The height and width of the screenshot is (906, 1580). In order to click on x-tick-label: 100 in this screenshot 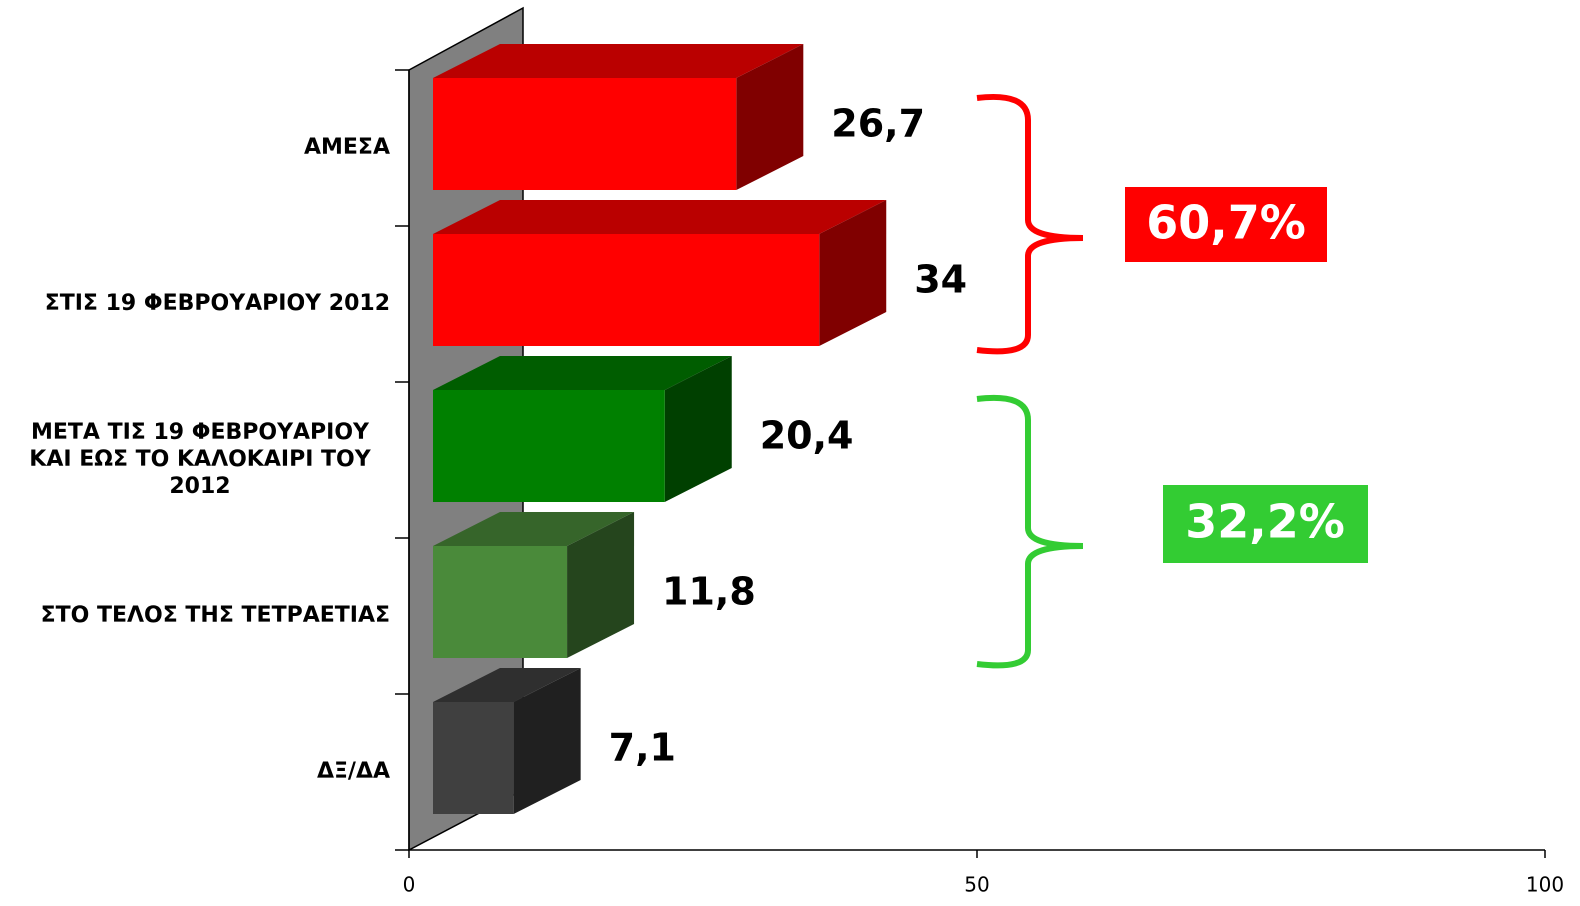, I will do `click(1545, 885)`.